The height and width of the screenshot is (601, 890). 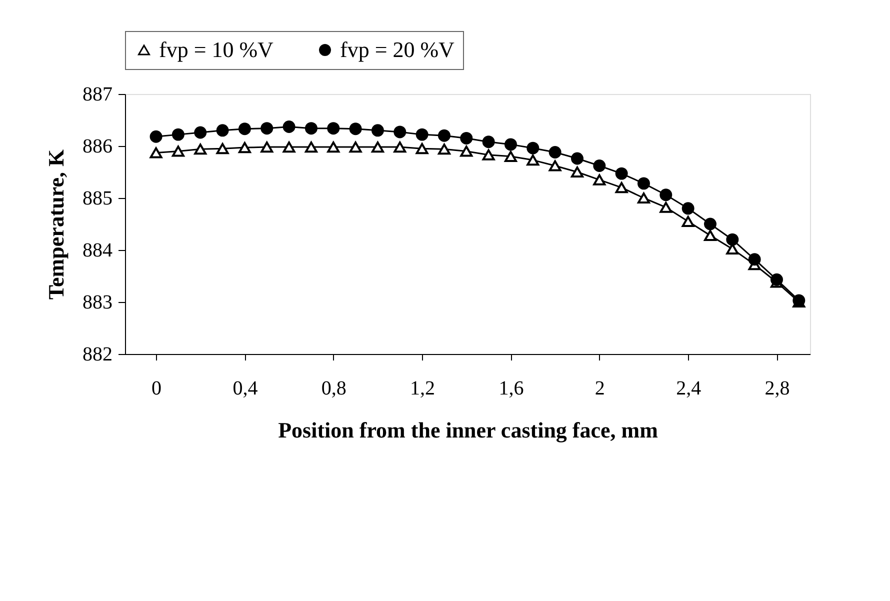 I want to click on y-tick-label: 885, so click(x=97, y=199).